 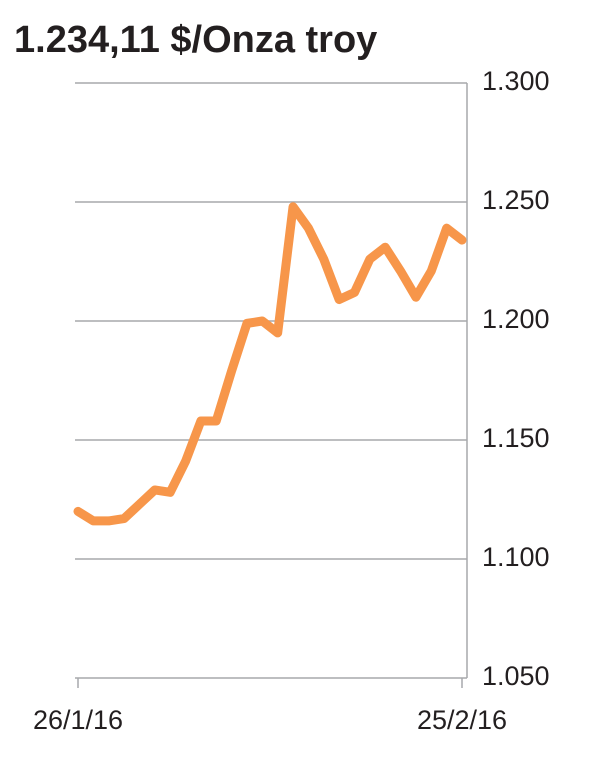 What do you see at coordinates (195, 40) in the screenshot?
I see `chart-title: 1.234,11 $/Onza troy` at bounding box center [195, 40].